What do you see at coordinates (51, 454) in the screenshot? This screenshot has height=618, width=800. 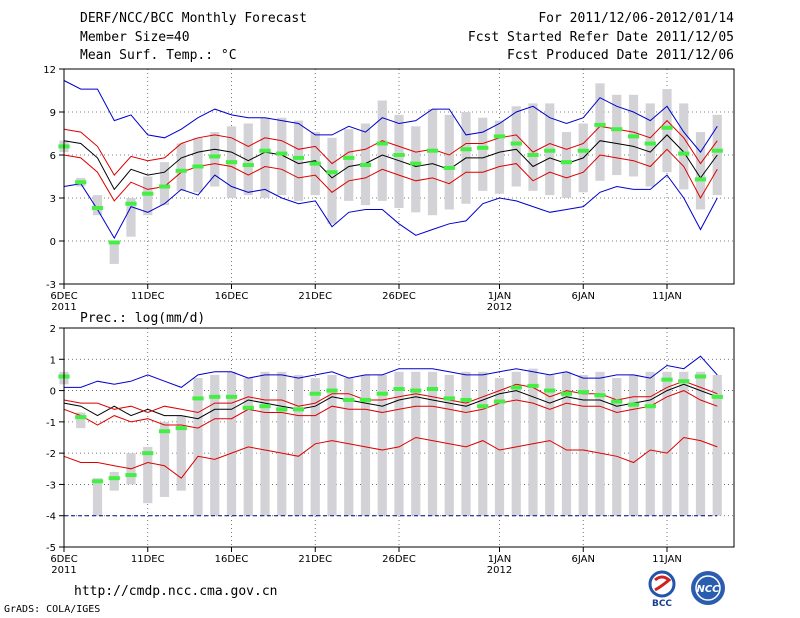 I see `y-tick-label: -2` at bounding box center [51, 454].